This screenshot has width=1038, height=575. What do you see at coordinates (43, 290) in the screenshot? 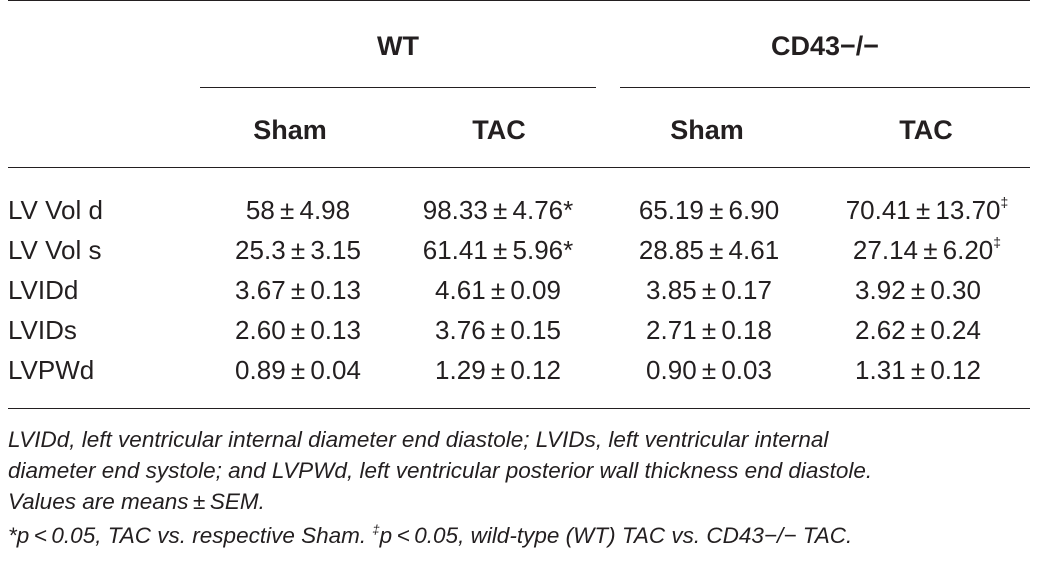
I see `row-label: LVIDd` at bounding box center [43, 290].